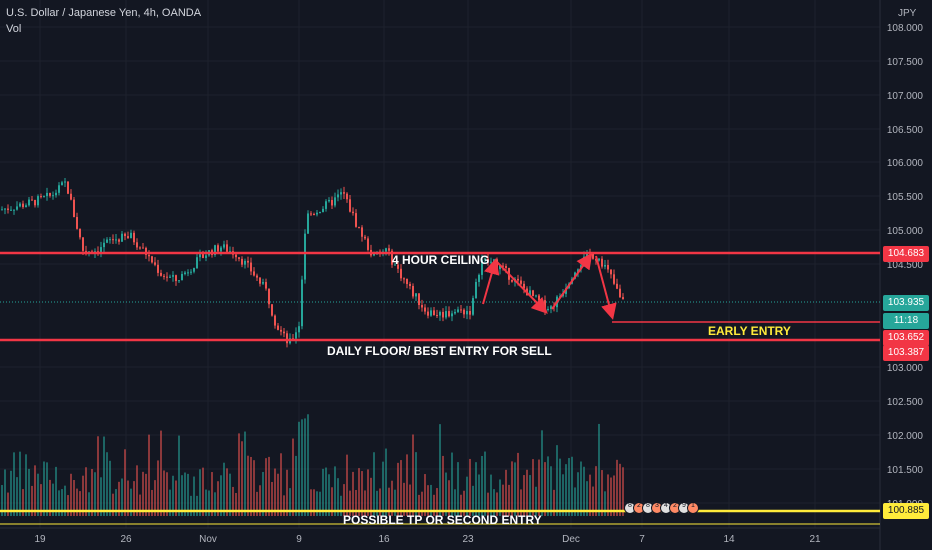 This screenshot has width=932, height=550. What do you see at coordinates (906, 321) in the screenshot?
I see `countdown-badge: 11:18` at bounding box center [906, 321].